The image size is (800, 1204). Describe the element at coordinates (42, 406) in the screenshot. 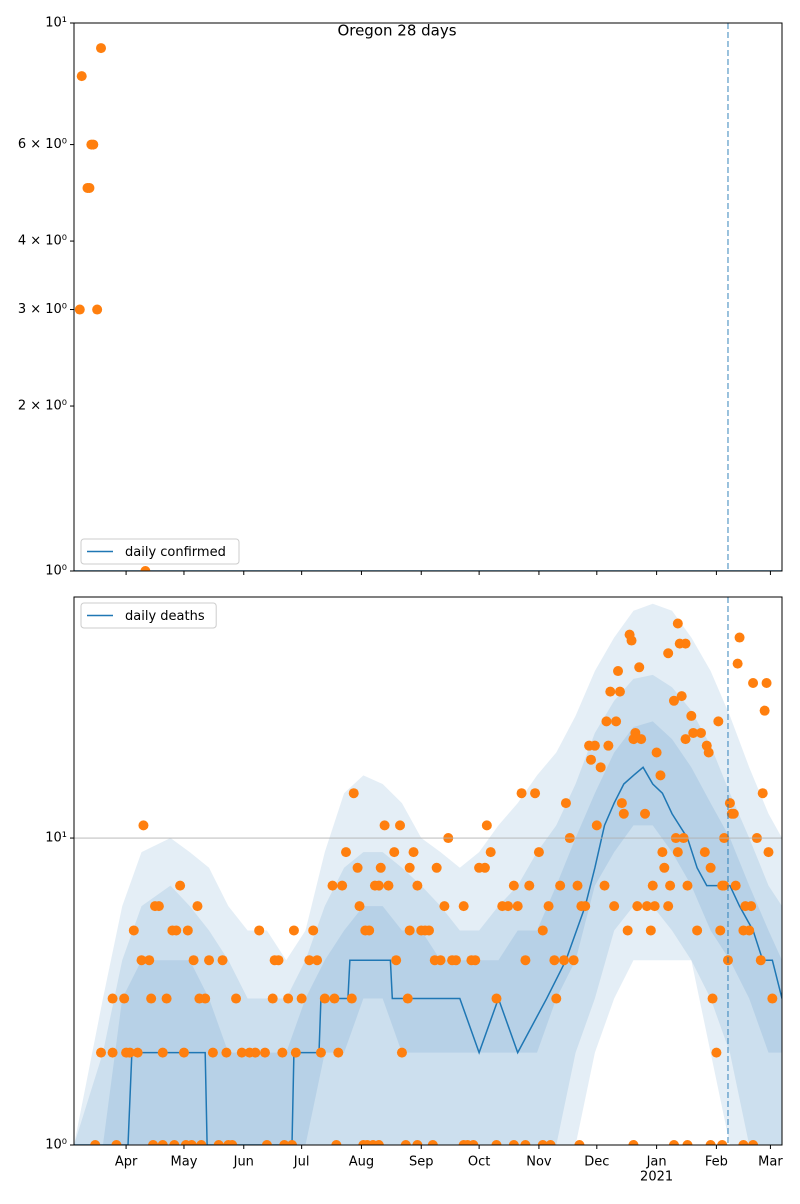

I see `y-tick-label: 2 × 10⁰` at that location.